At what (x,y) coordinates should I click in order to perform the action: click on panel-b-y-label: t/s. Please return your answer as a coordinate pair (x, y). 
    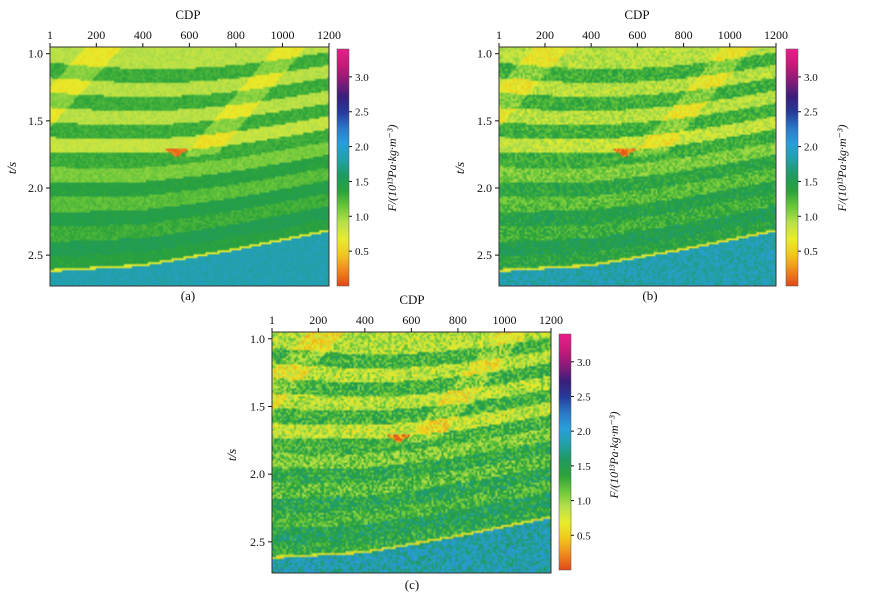
    Looking at the image, I should click on (459, 168).